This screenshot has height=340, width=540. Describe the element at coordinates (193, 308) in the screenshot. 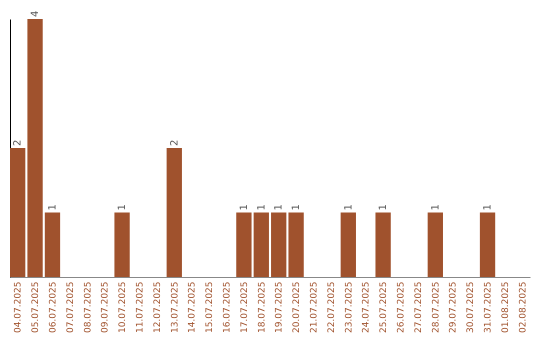

I see `x-tick-label: 14.07.2025` at that location.